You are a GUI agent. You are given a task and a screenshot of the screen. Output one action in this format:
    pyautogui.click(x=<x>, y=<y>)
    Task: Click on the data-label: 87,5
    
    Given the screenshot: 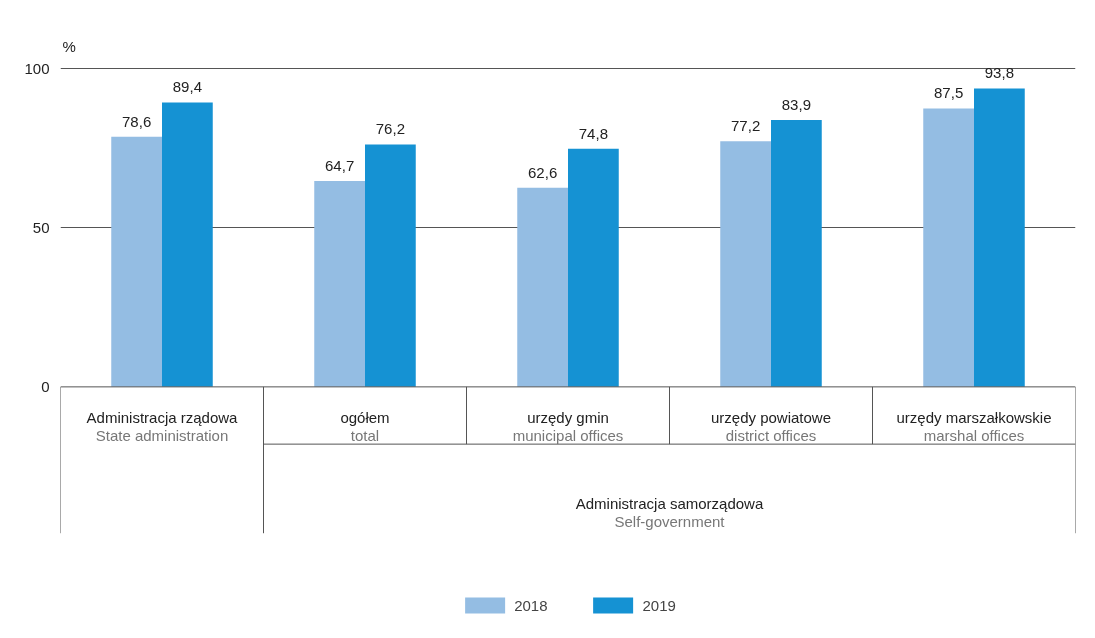 What is the action you would take?
    pyautogui.click(x=949, y=93)
    